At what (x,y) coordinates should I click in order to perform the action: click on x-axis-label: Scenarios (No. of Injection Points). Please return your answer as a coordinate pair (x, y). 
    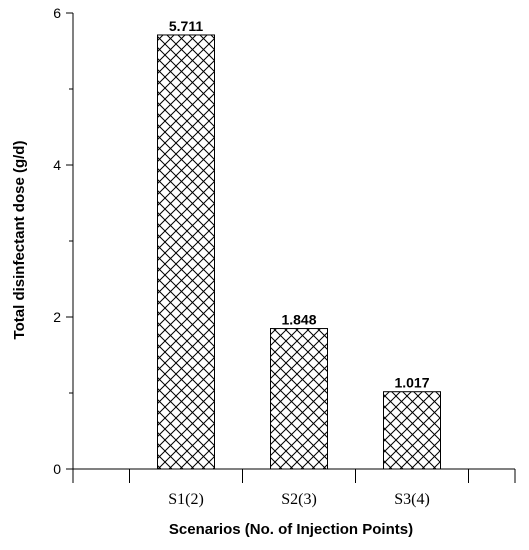
    Looking at the image, I should click on (291, 529).